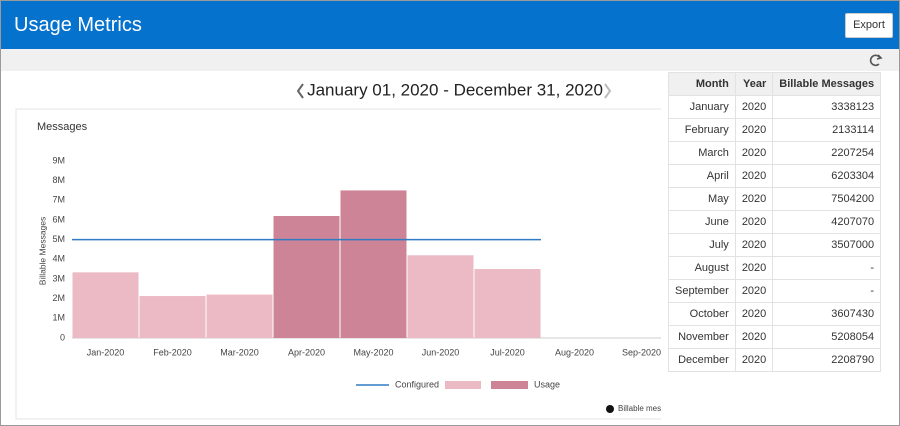 This screenshot has width=900, height=426. I want to click on page-title: Usage Metrics, so click(78, 25).